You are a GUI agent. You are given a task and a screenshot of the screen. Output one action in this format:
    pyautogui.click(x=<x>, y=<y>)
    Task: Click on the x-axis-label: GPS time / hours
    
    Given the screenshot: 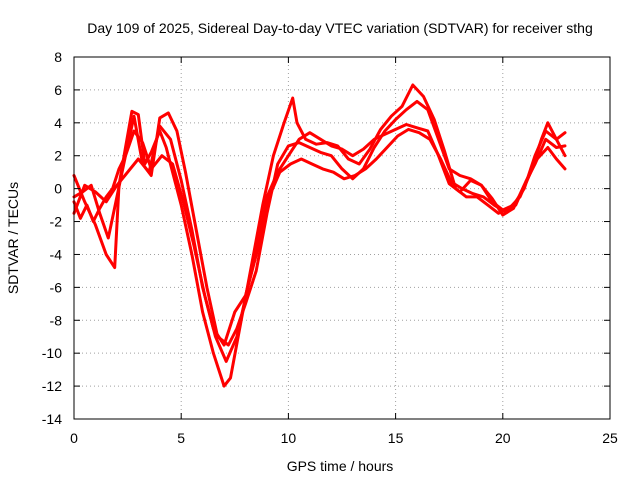 What is the action you would take?
    pyautogui.click(x=340, y=466)
    